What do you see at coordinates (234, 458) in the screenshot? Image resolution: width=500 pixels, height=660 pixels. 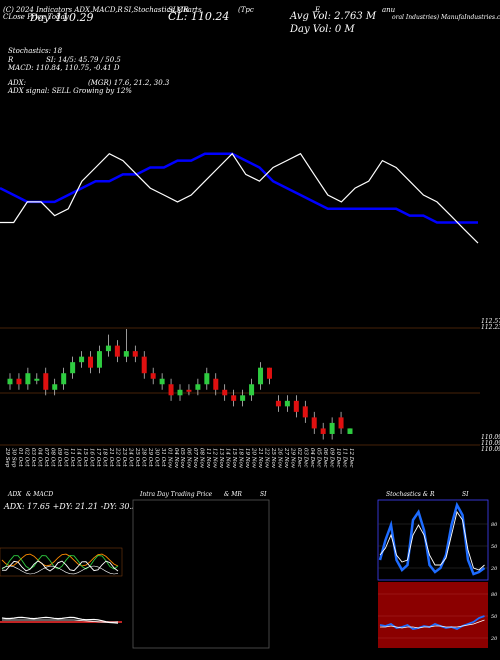 I see `x-axis-label: 15 Nov` at bounding box center [234, 458].